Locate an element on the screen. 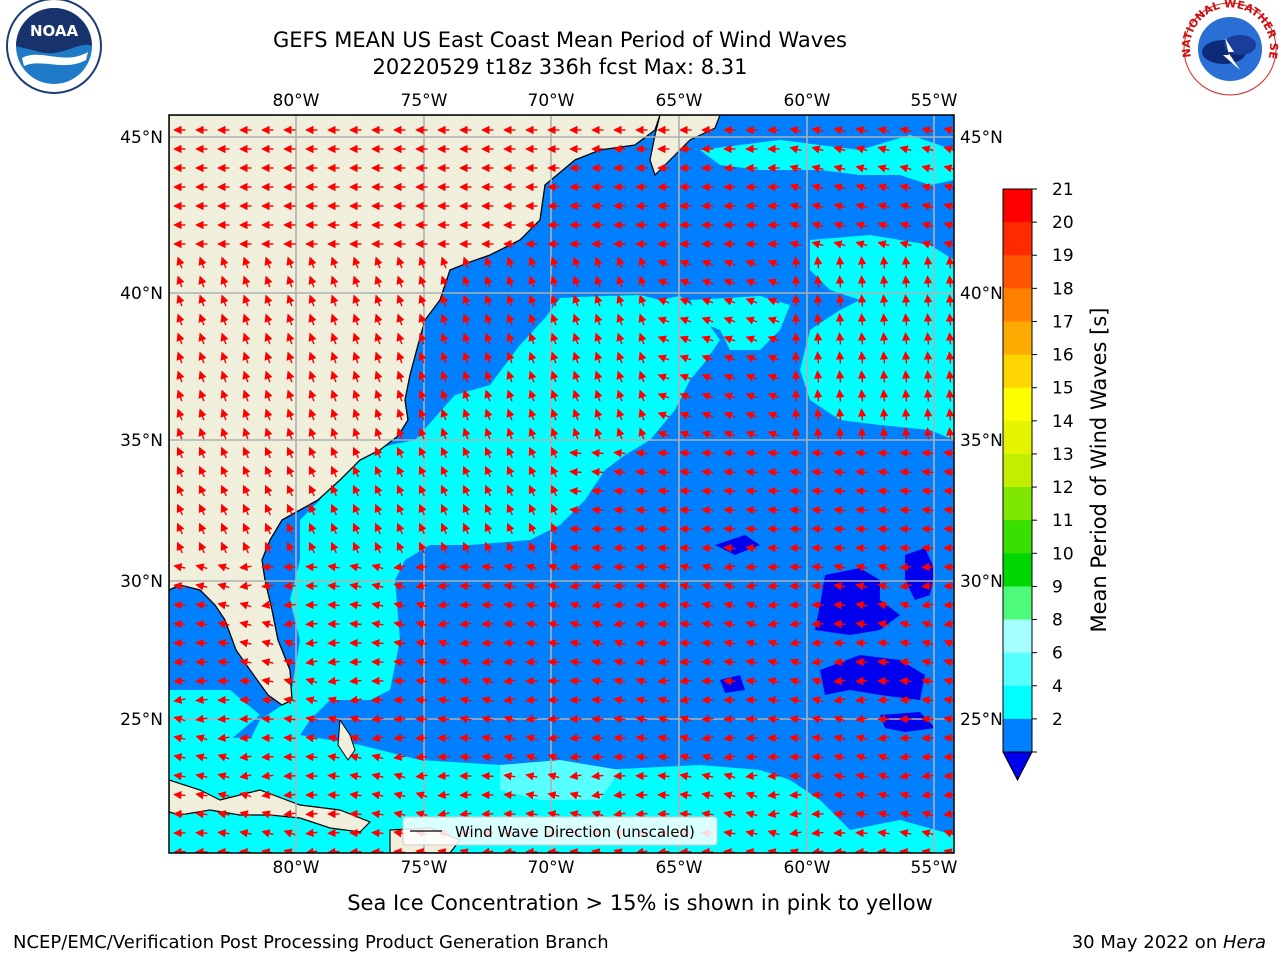  colorbar-tick-label: 6 is located at coordinates (1057, 654).